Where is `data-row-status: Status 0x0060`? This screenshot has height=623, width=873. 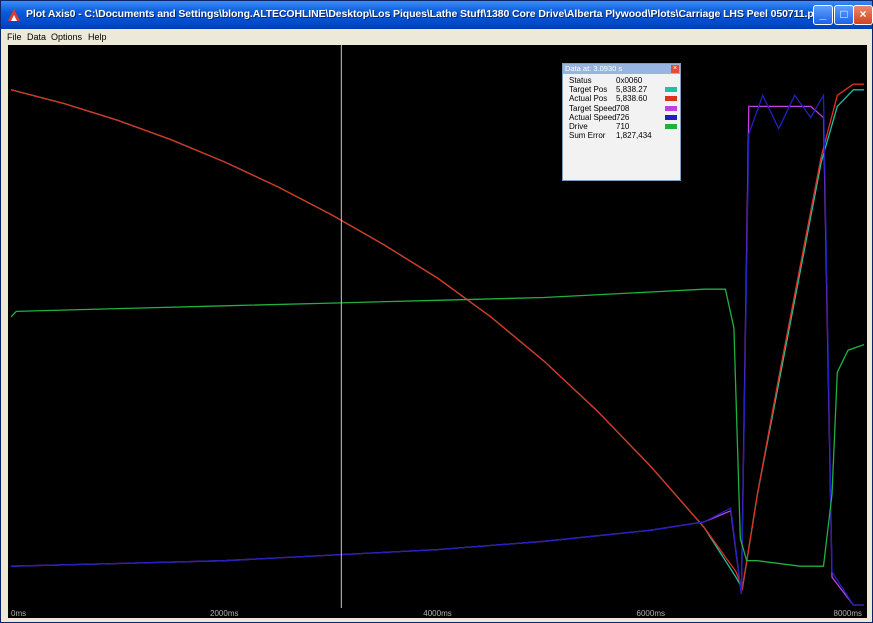 data-row-status: Status 0x0060 is located at coordinates (622, 80).